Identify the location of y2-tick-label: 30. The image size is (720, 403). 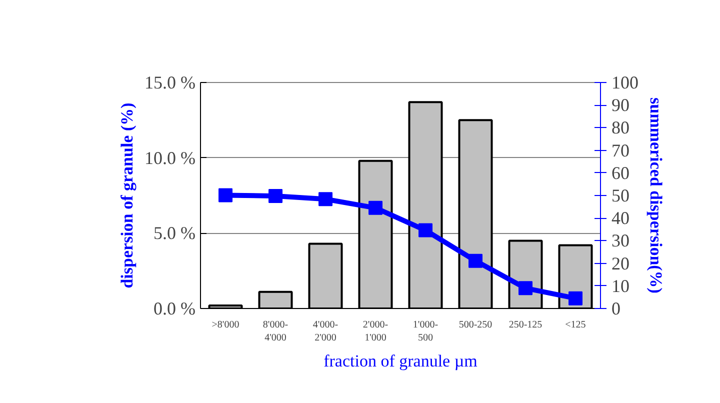
(621, 240).